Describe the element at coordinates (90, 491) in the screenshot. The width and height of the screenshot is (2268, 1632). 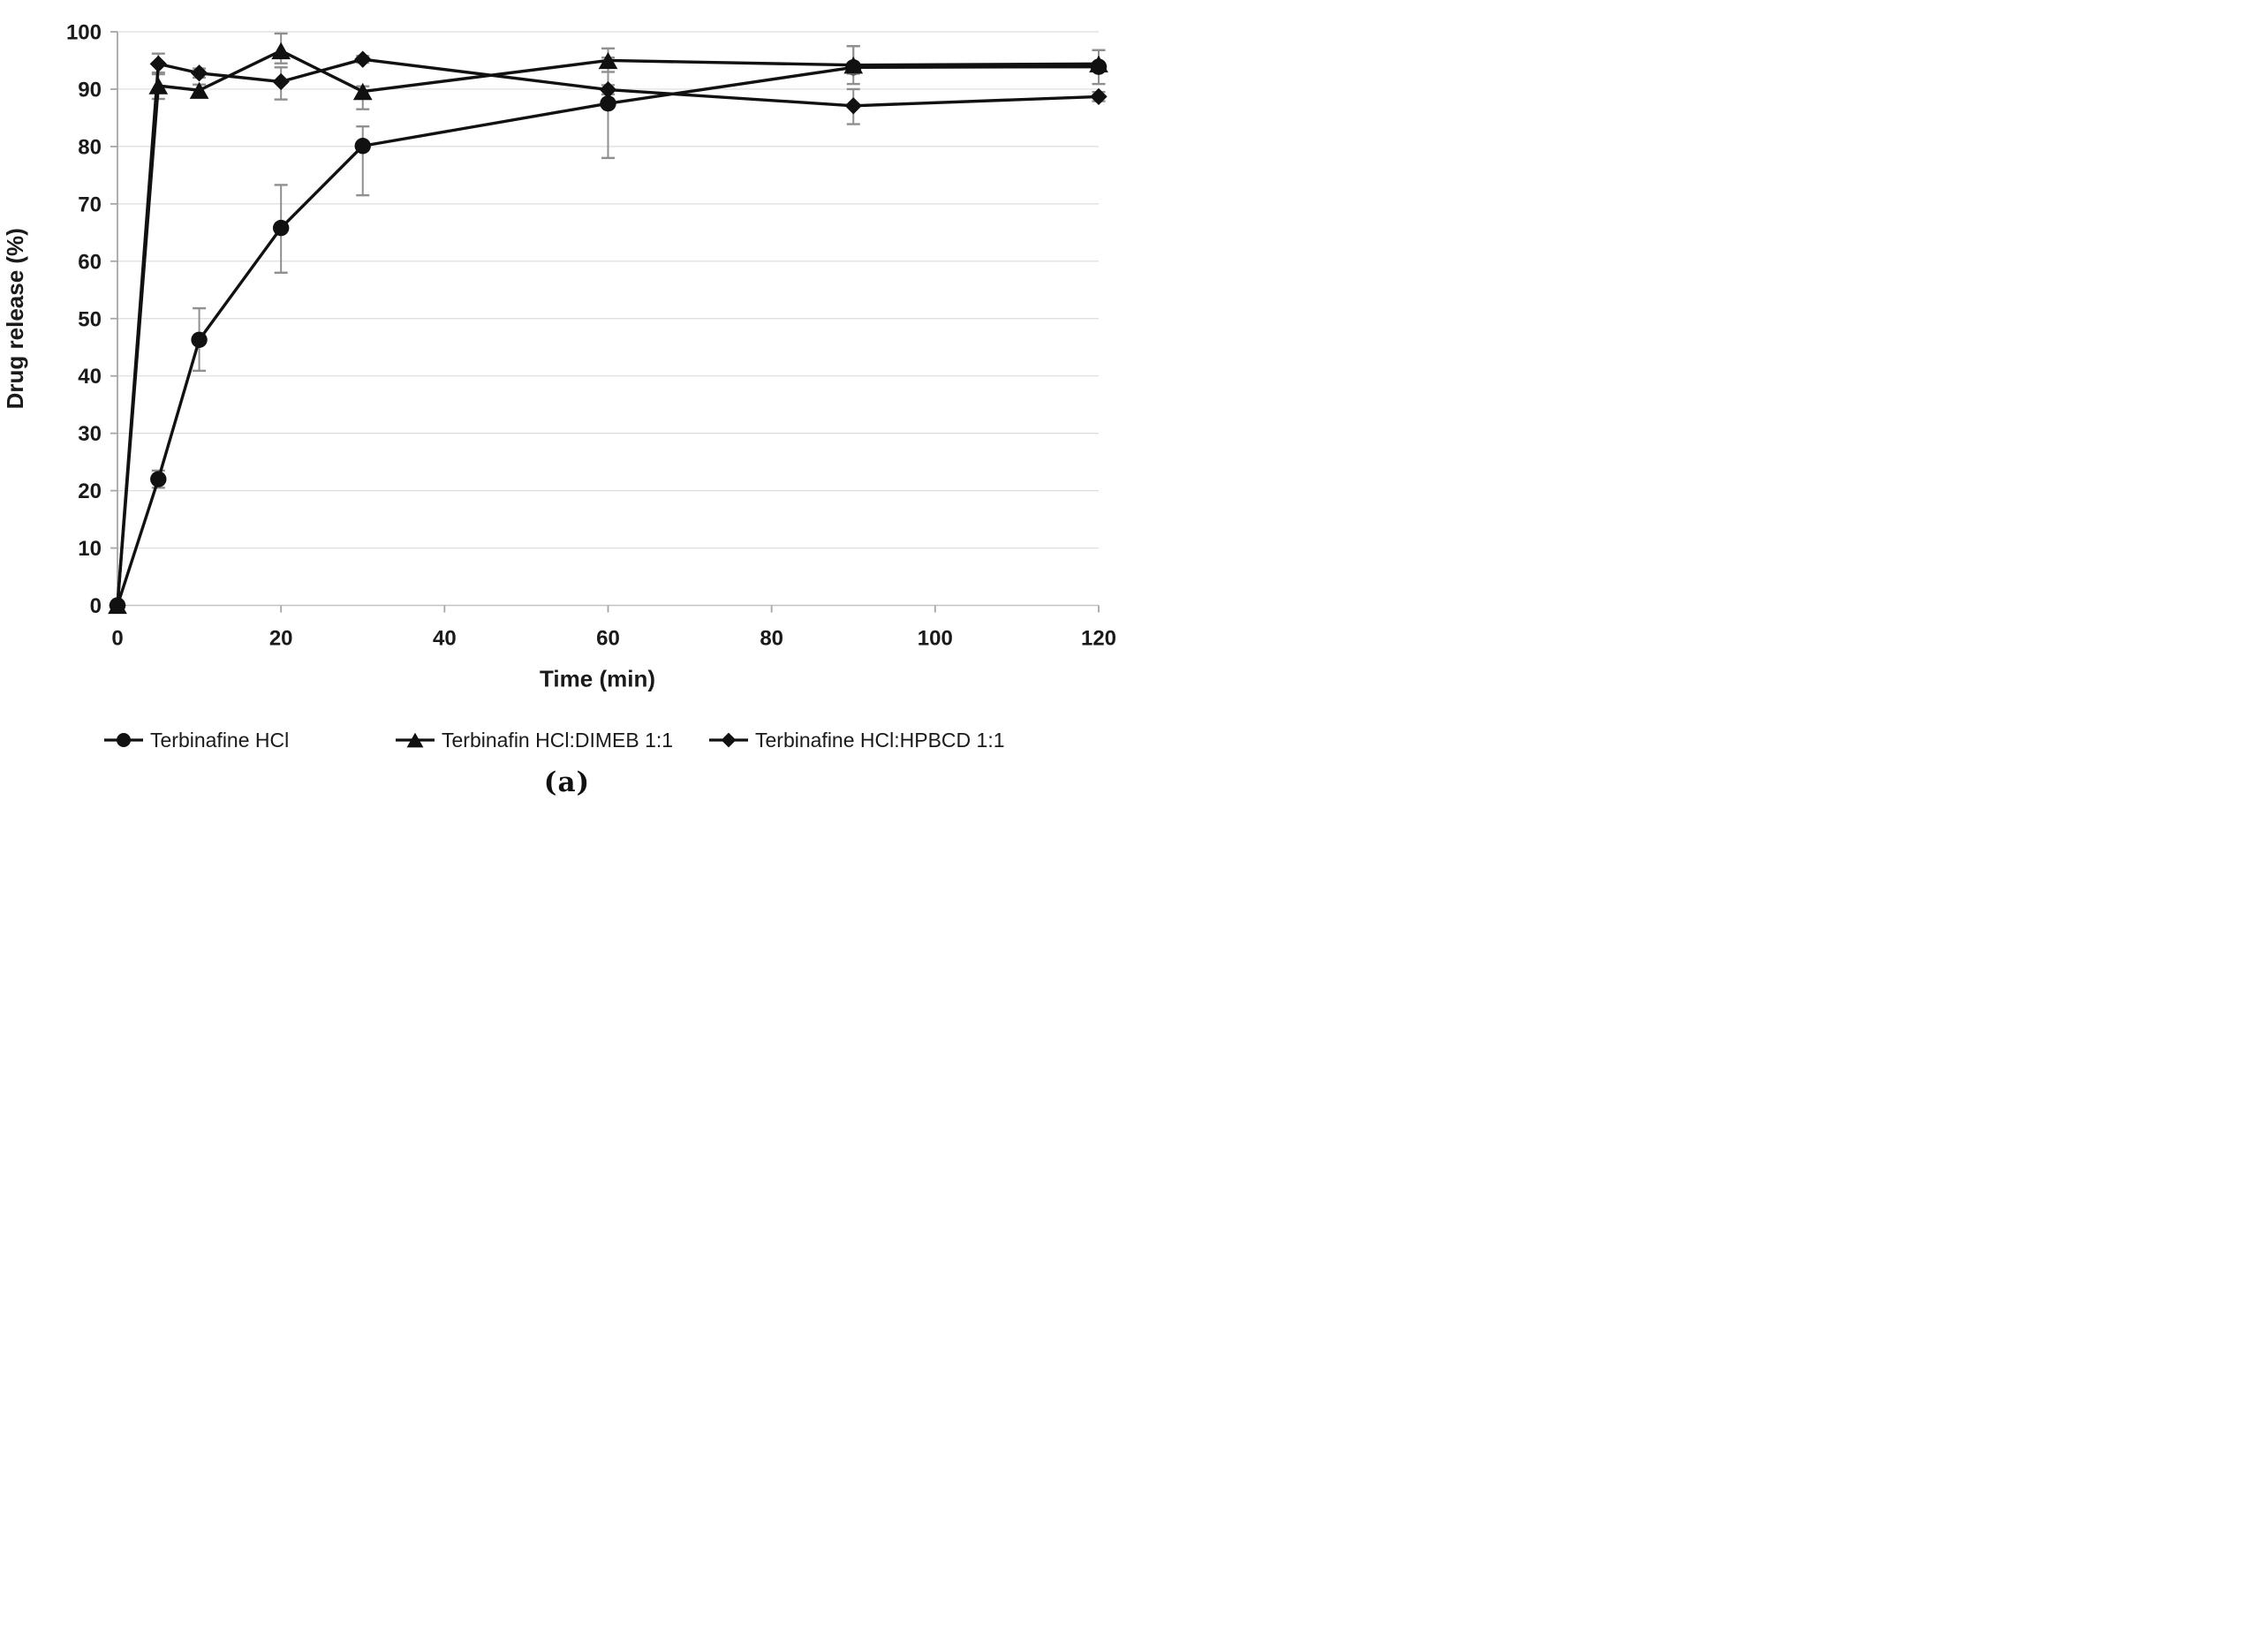
I see `y-tick-label: 20` at that location.